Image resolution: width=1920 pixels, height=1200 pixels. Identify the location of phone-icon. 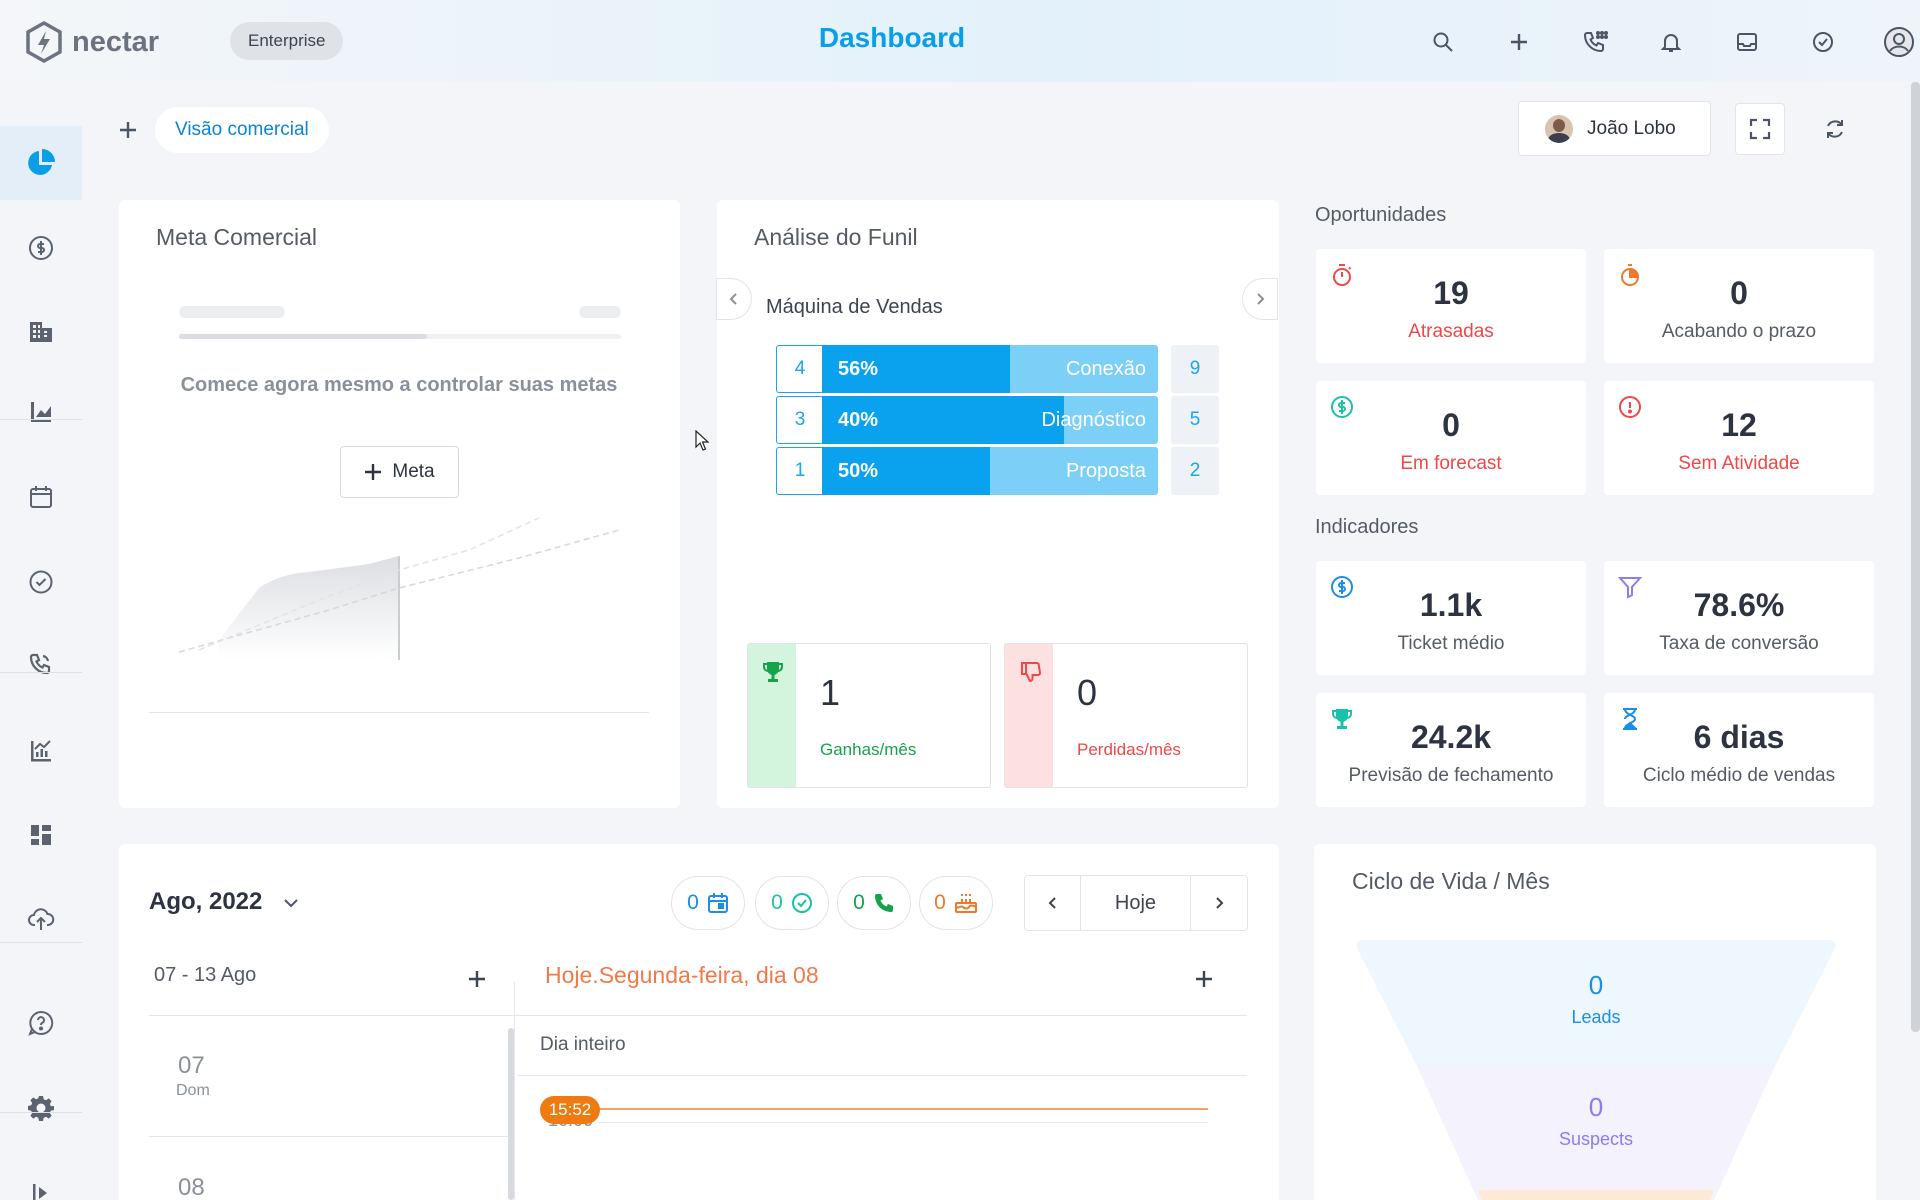
(40, 664).